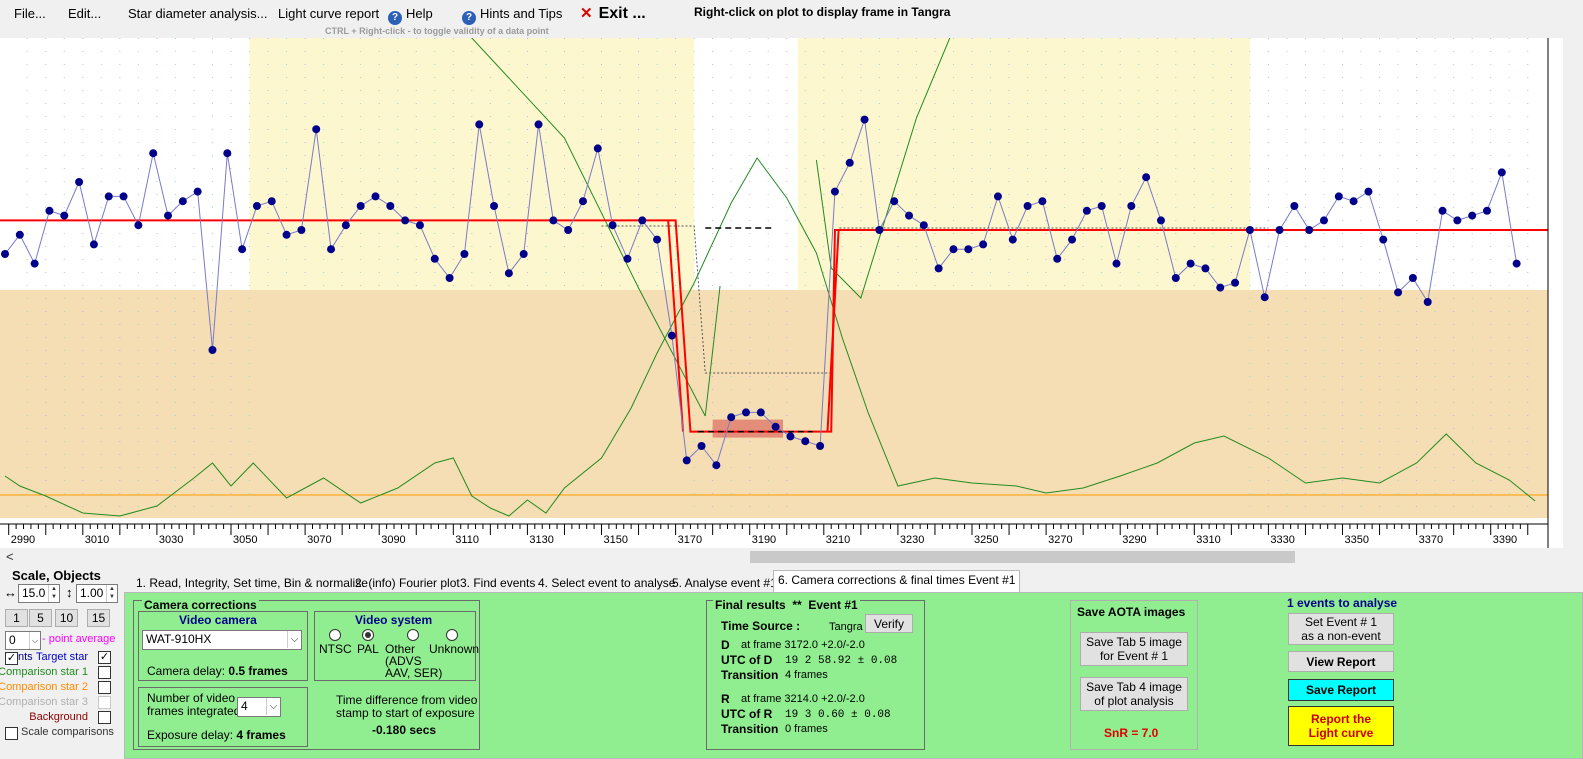  Describe the element at coordinates (368, 635) in the screenshot. I see `pal-radio` at that location.